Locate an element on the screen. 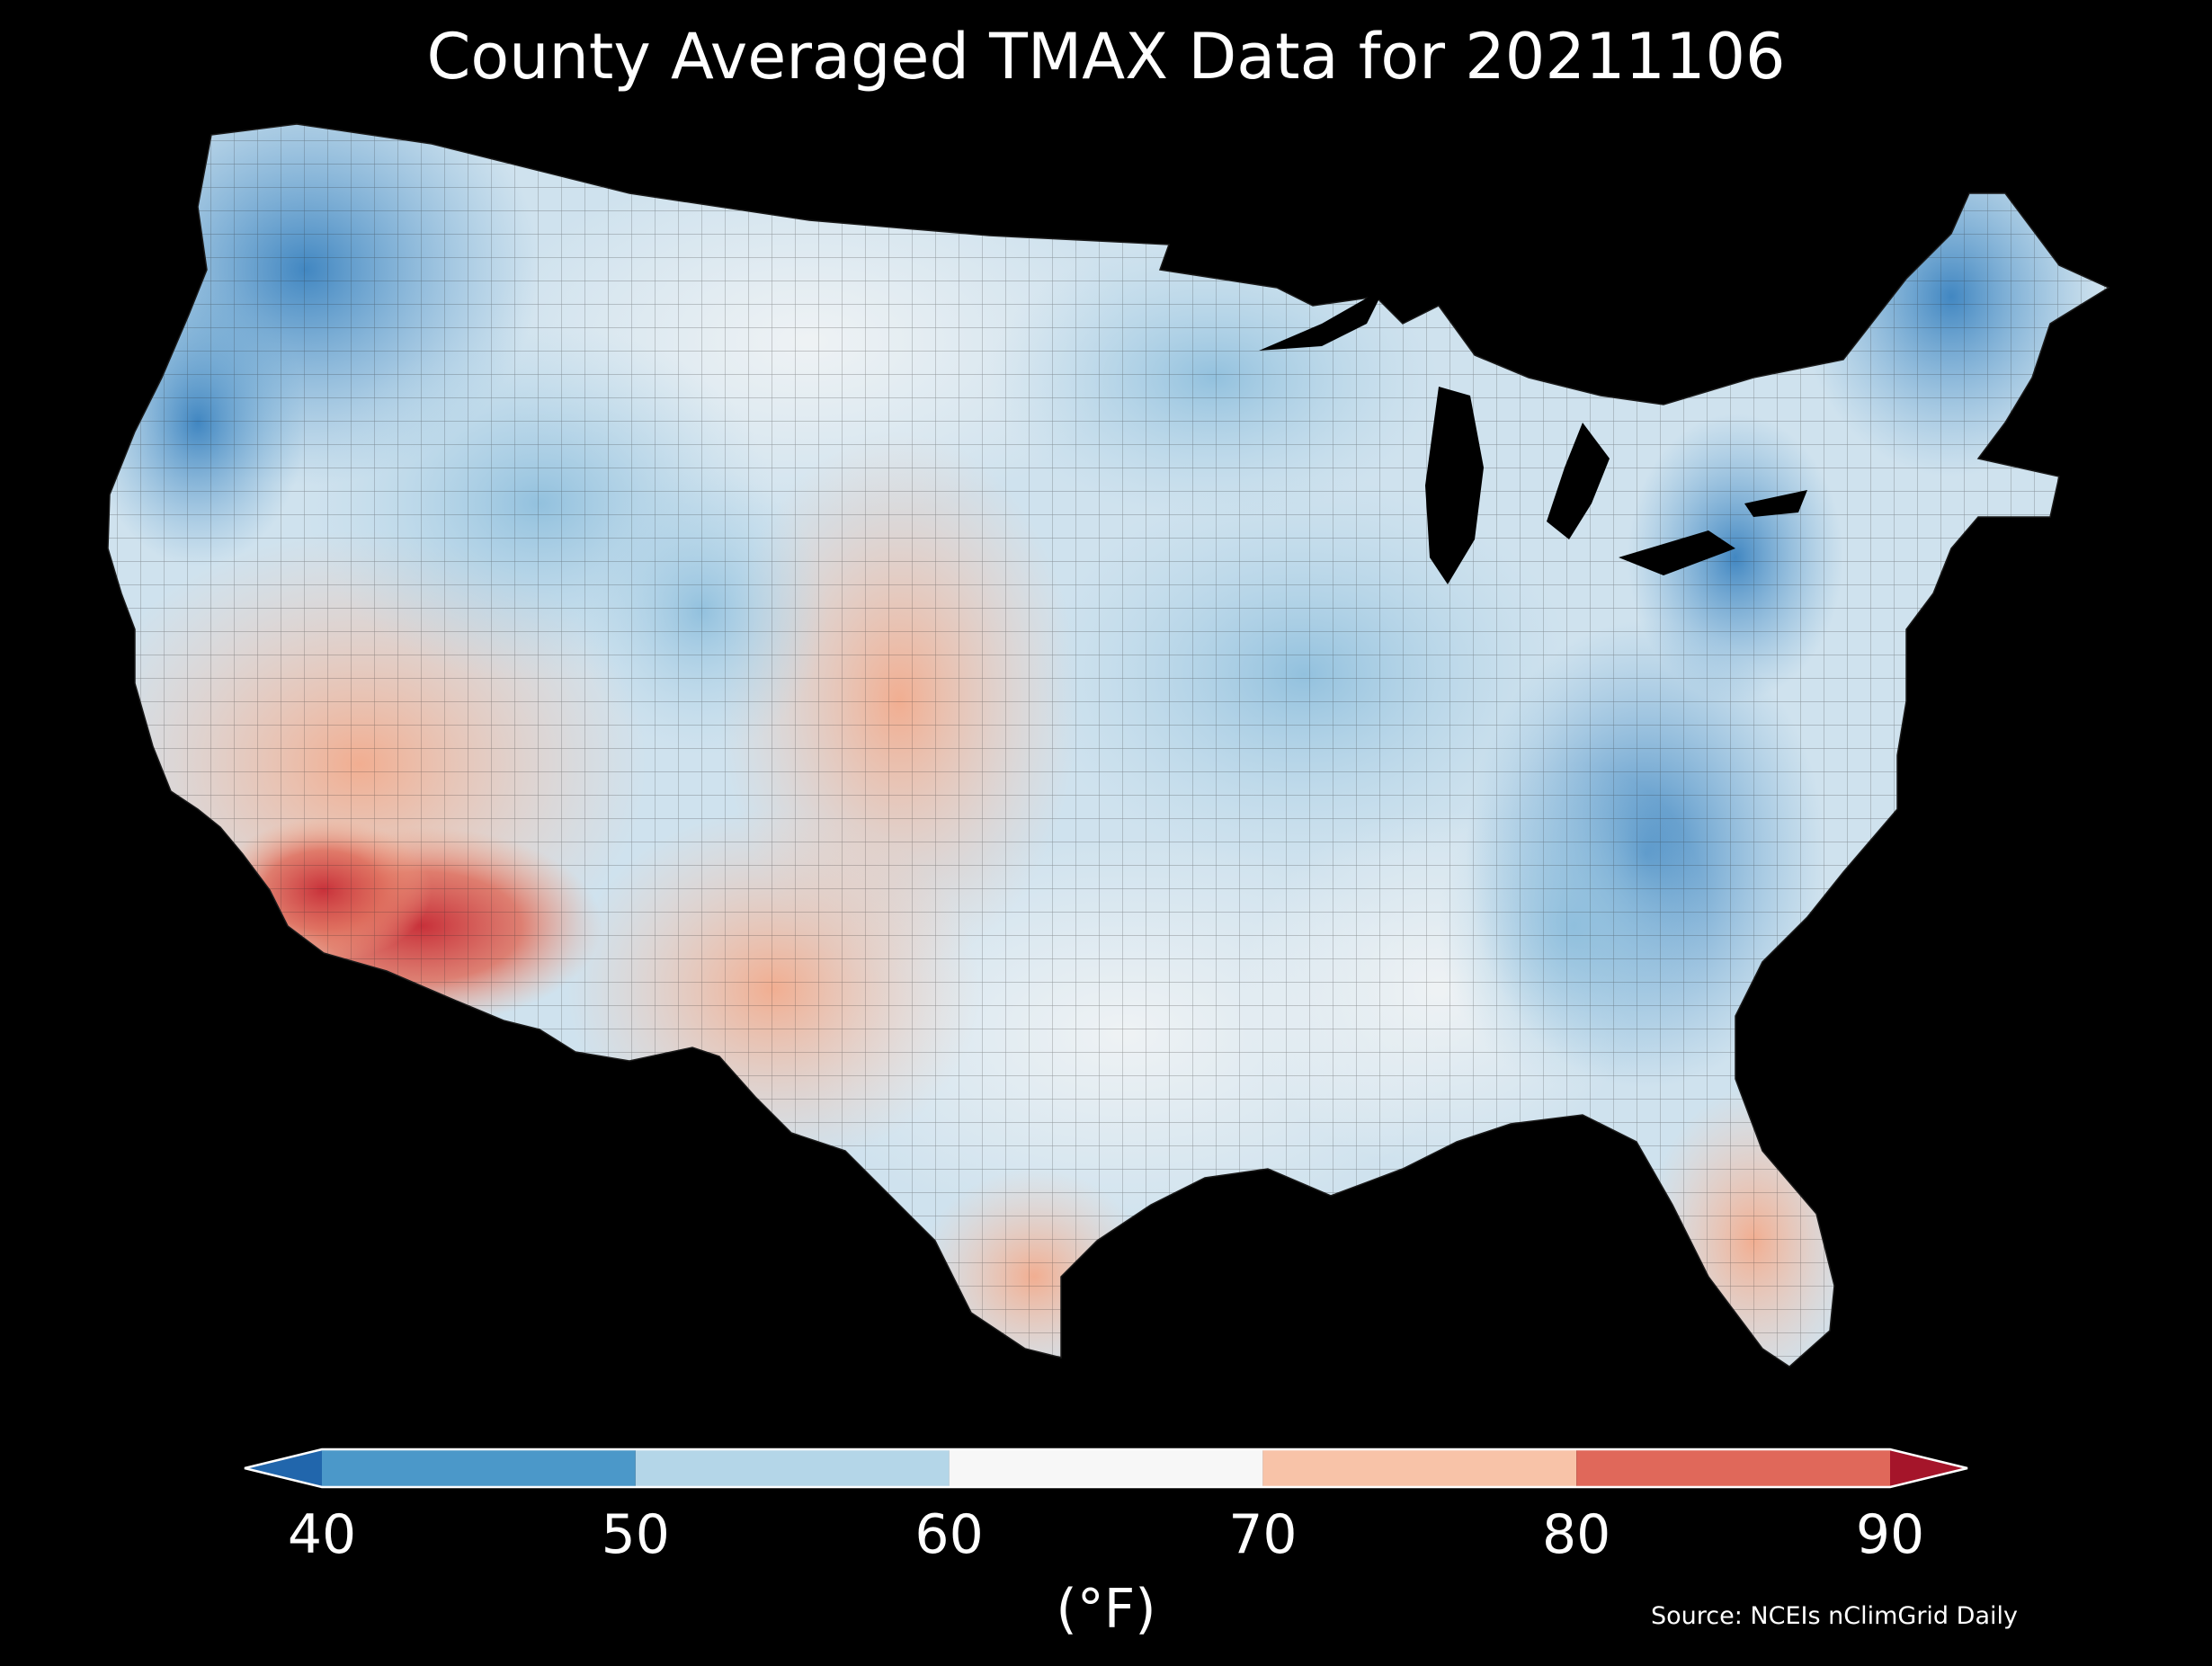 This screenshot has height=1666, width=2212. colorbar-tick-50: 50 is located at coordinates (635, 1535).